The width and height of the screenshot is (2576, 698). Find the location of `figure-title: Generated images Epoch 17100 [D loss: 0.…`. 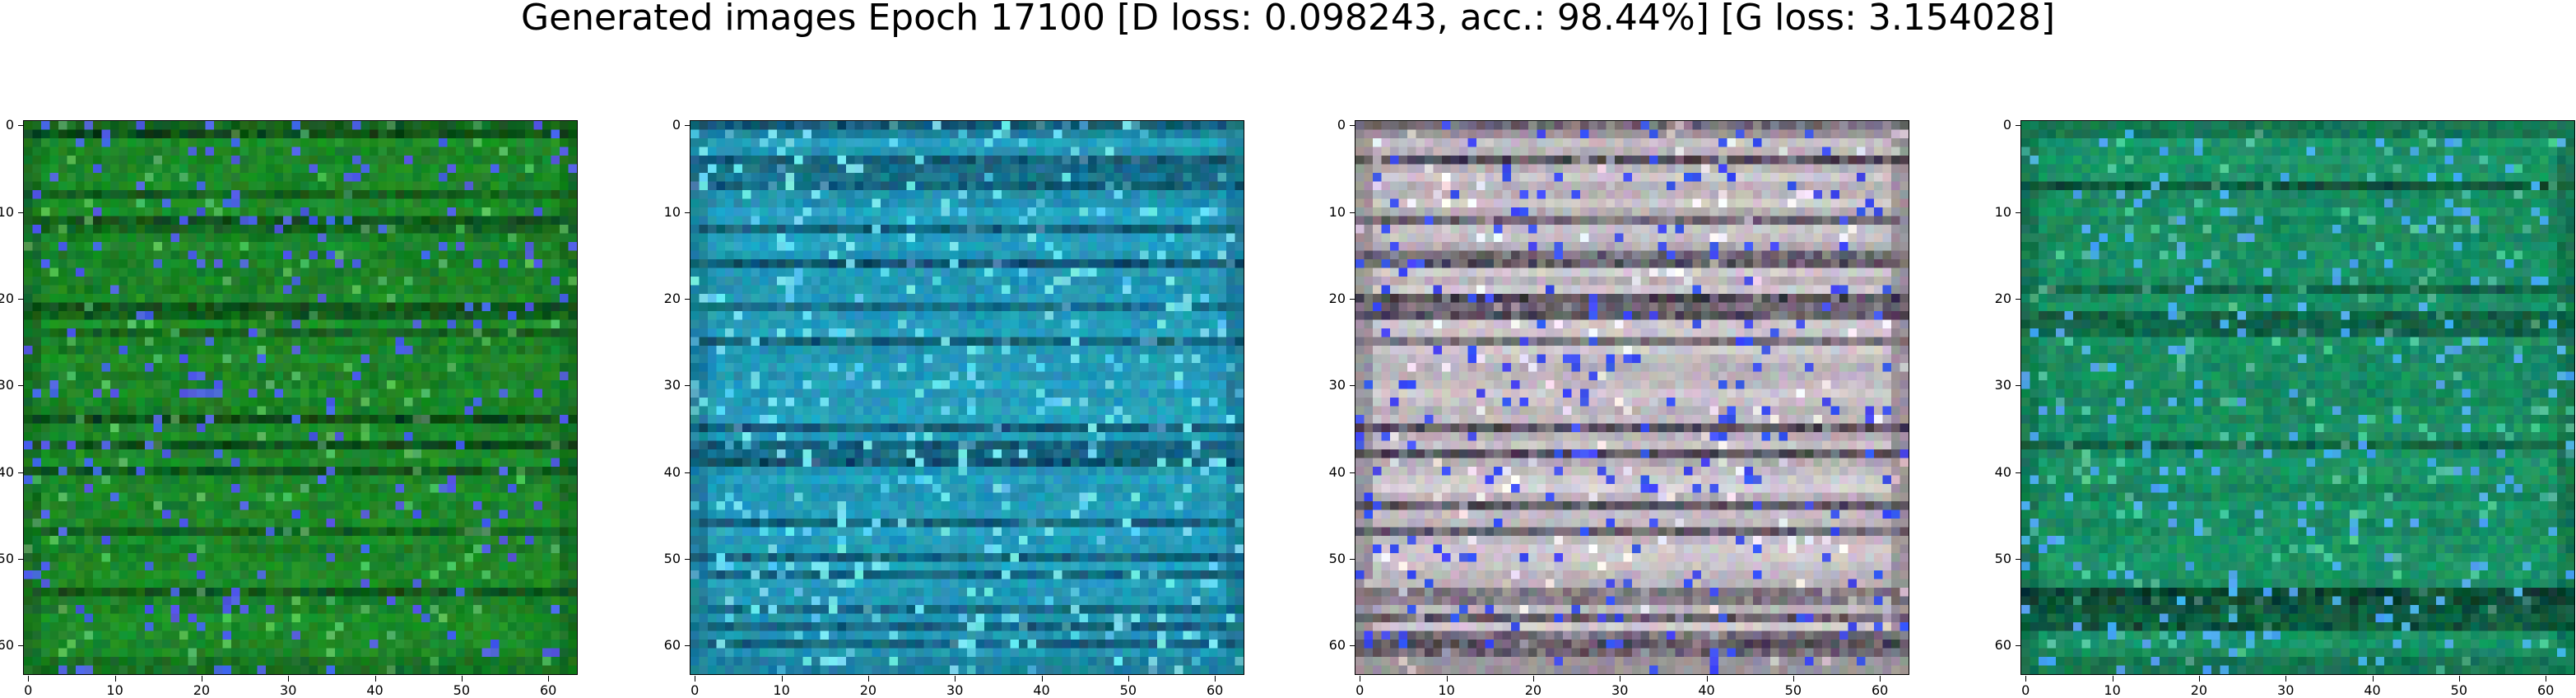

figure-title: Generated images Epoch 17100 [D loss: 0.… is located at coordinates (1288, 19).